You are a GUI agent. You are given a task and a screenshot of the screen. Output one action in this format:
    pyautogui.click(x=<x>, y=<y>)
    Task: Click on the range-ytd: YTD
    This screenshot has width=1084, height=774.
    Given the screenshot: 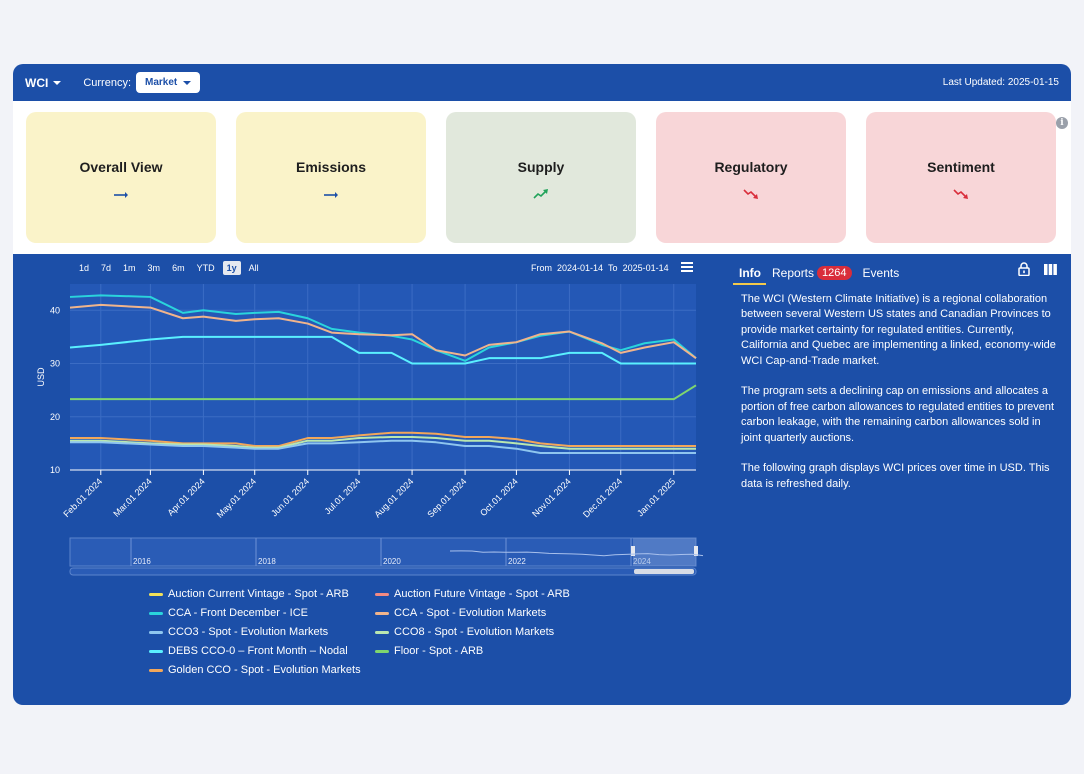 What is the action you would take?
    pyautogui.click(x=205, y=268)
    